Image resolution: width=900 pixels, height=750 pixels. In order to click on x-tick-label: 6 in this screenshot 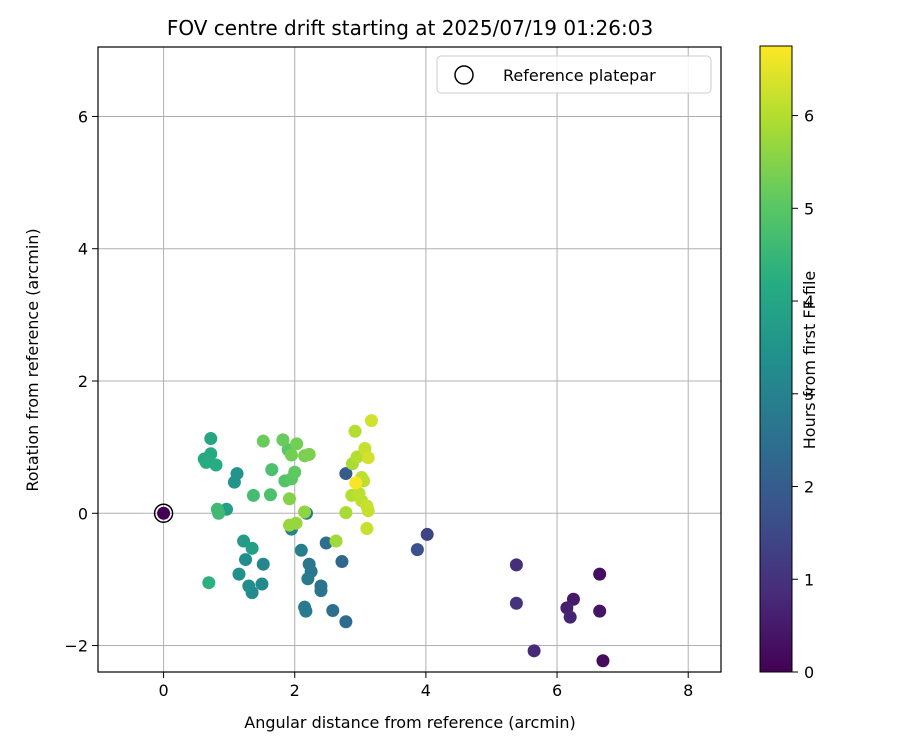, I will do `click(557, 690)`.